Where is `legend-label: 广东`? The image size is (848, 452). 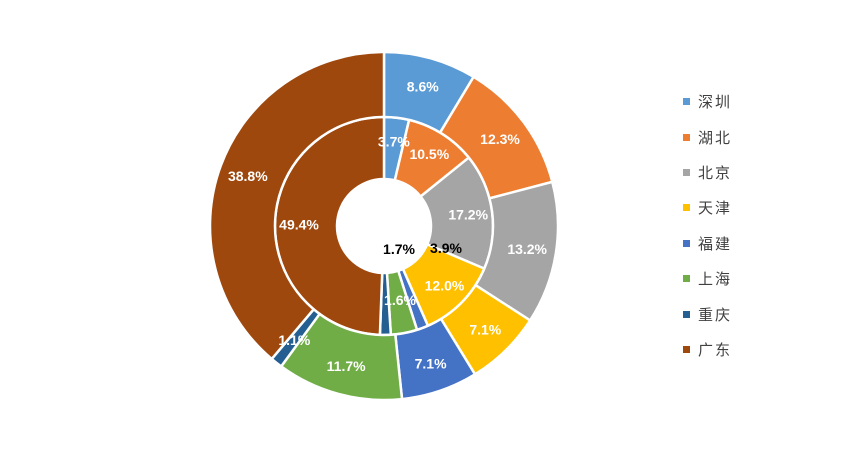 legend-label: 广东 is located at coordinates (715, 349).